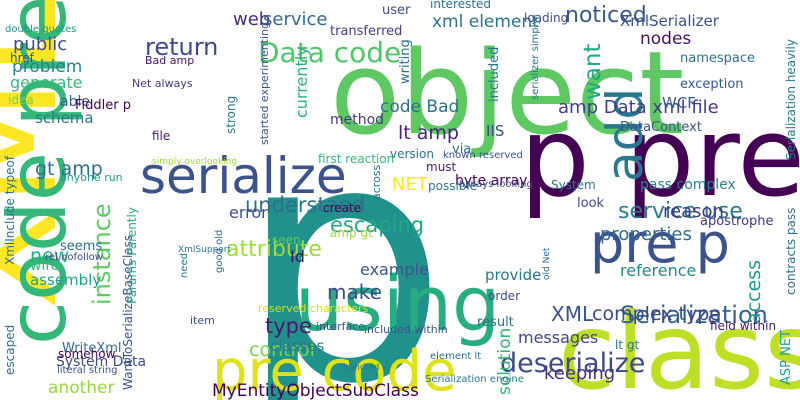 The height and width of the screenshot is (400, 800). Describe the element at coordinates (181, 47) in the screenshot. I see `cloud-word: return` at that location.